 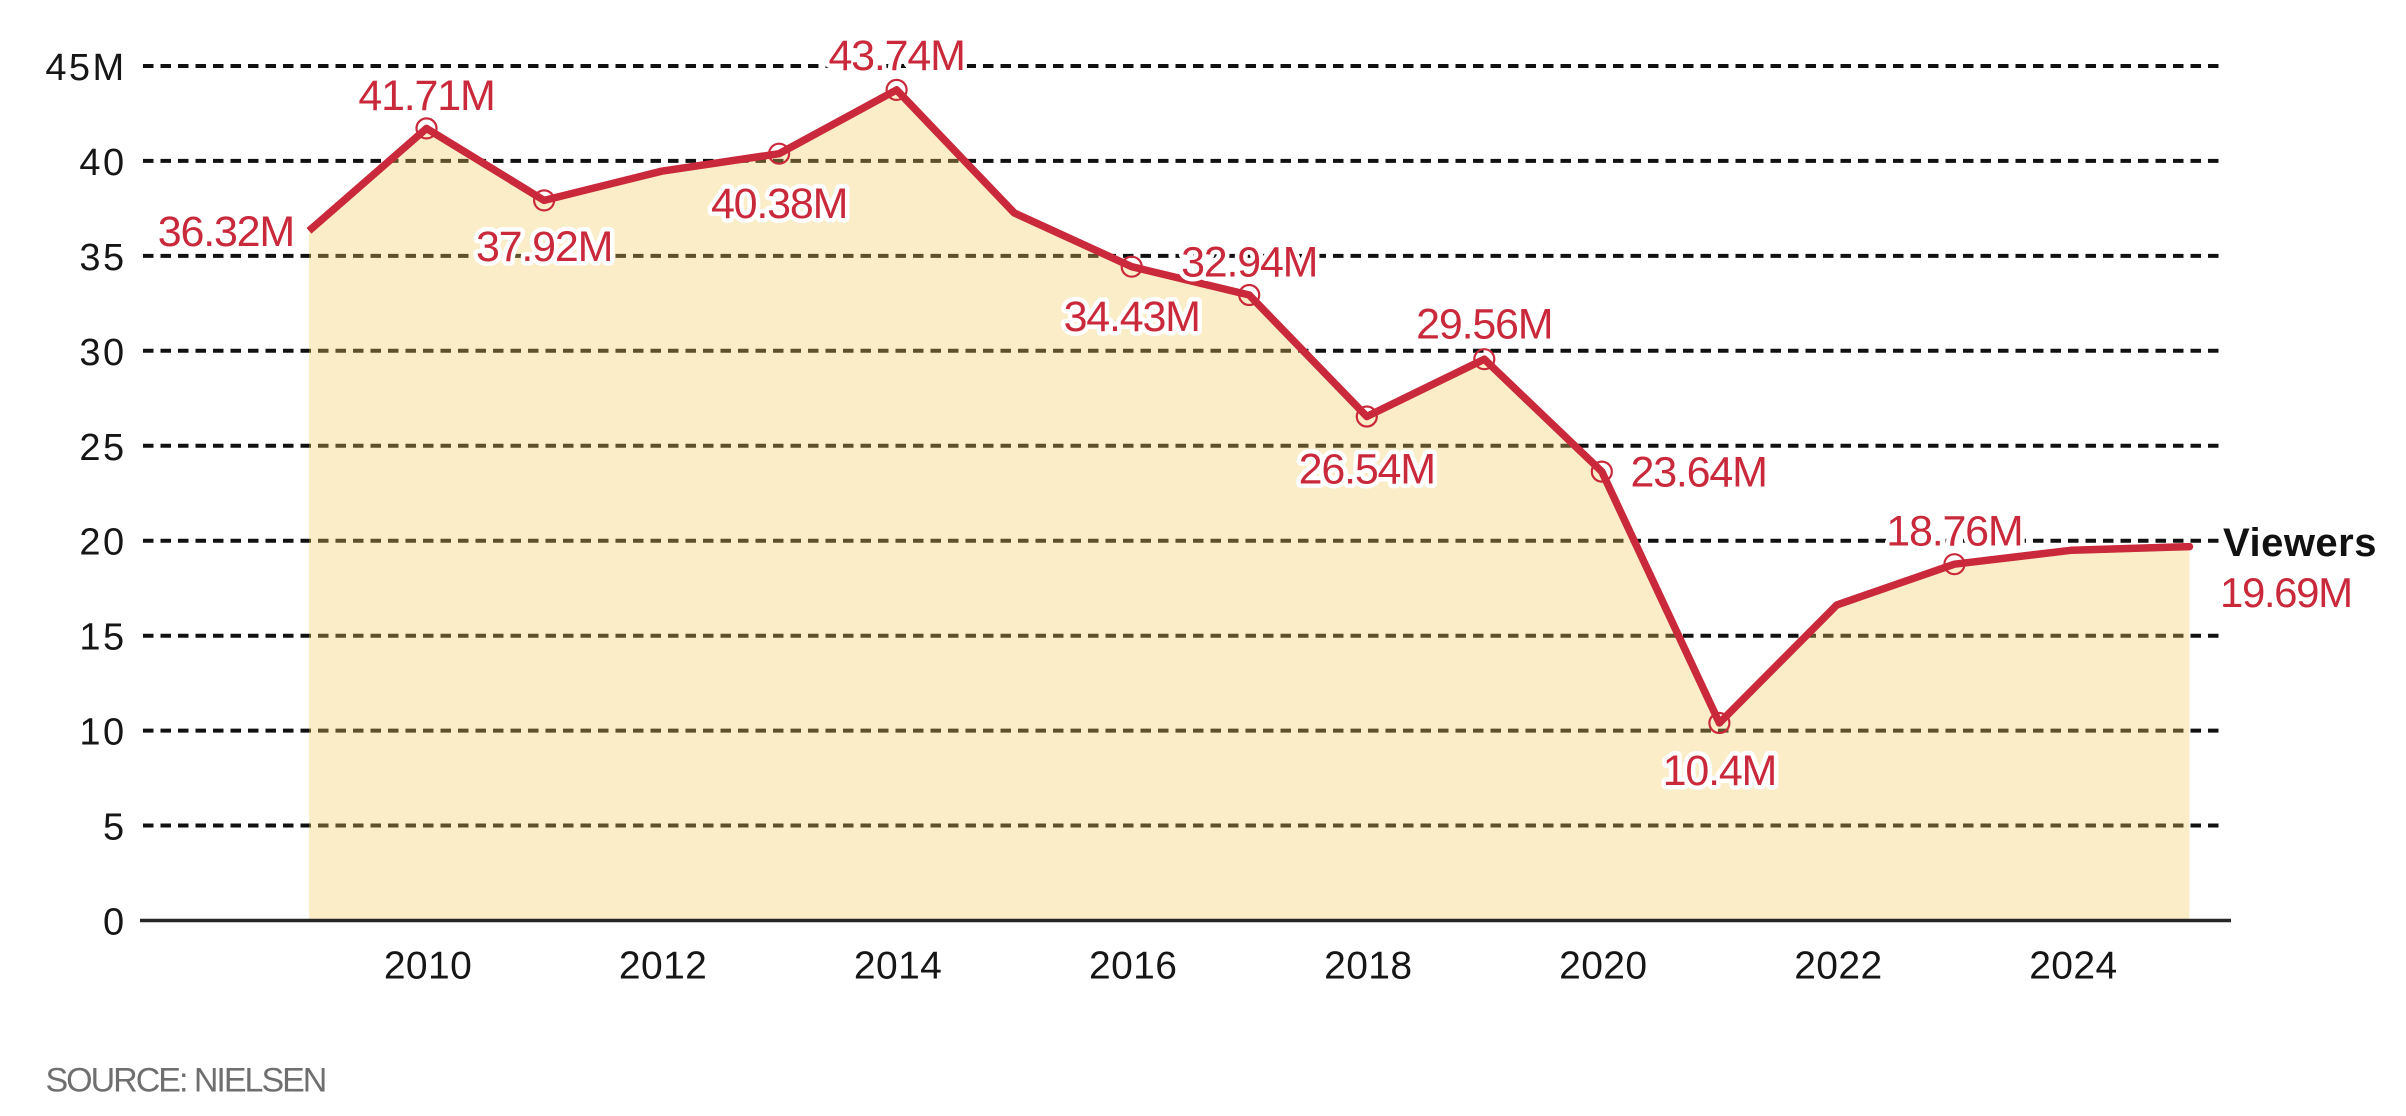 I want to click on svg-text: 23.64M, so click(x=1699, y=473).